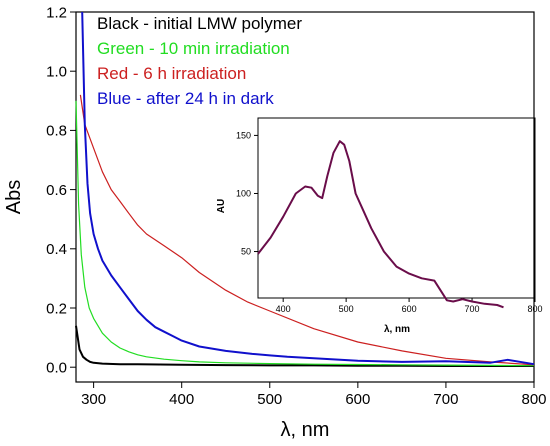 The height and width of the screenshot is (446, 550). Describe the element at coordinates (199, 23) in the screenshot. I see `legend-entry-black: Black - initial LMW polymer` at that location.